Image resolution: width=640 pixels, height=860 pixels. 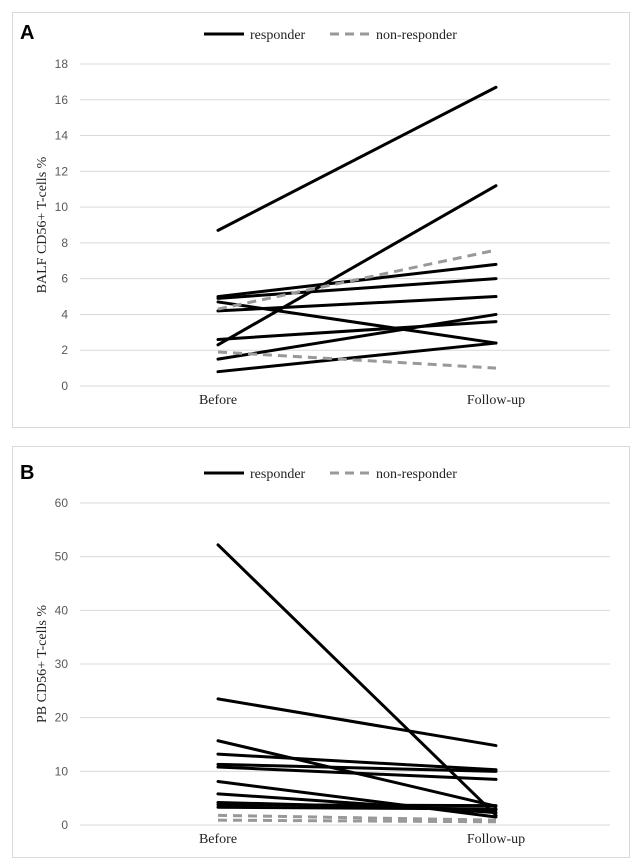 What do you see at coordinates (62, 64) in the screenshot?
I see `panel-a-y-tick-label: 18` at bounding box center [62, 64].